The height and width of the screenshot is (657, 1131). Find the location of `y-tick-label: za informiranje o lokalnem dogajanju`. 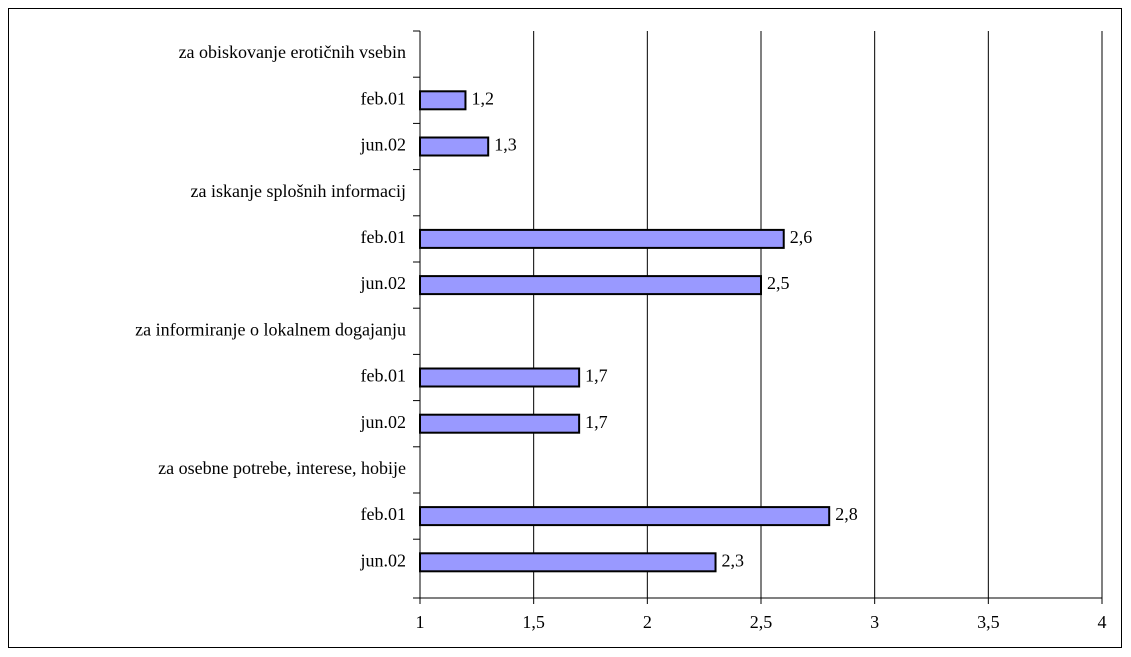

y-tick-label: za informiranje o lokalnem dogajanju is located at coordinates (270, 329).